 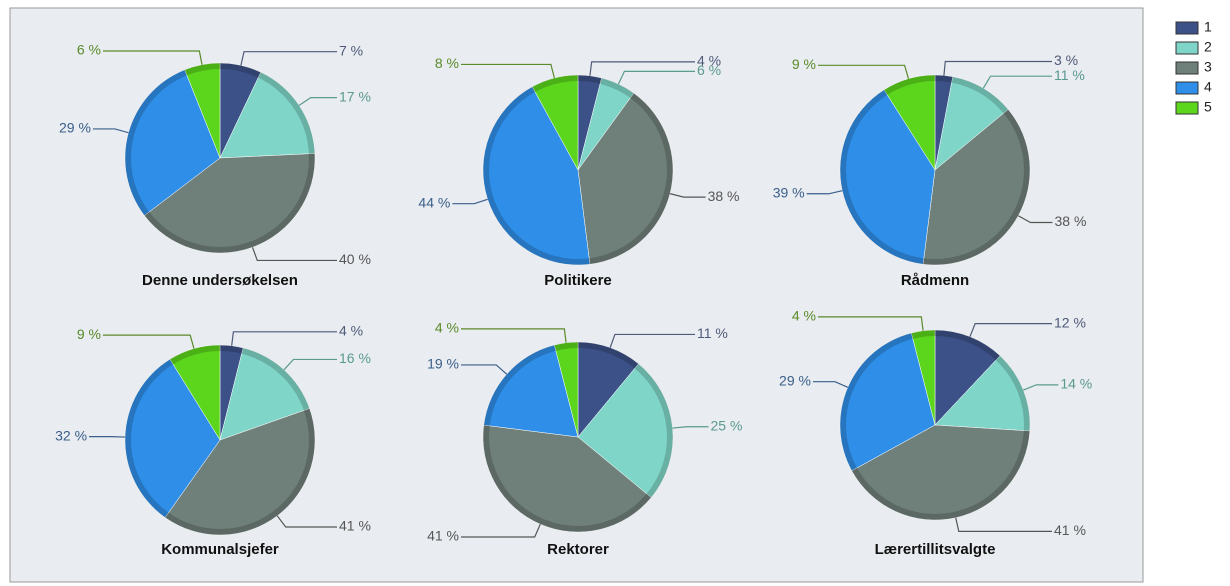 I want to click on data-label: 39 %, so click(x=789, y=192).